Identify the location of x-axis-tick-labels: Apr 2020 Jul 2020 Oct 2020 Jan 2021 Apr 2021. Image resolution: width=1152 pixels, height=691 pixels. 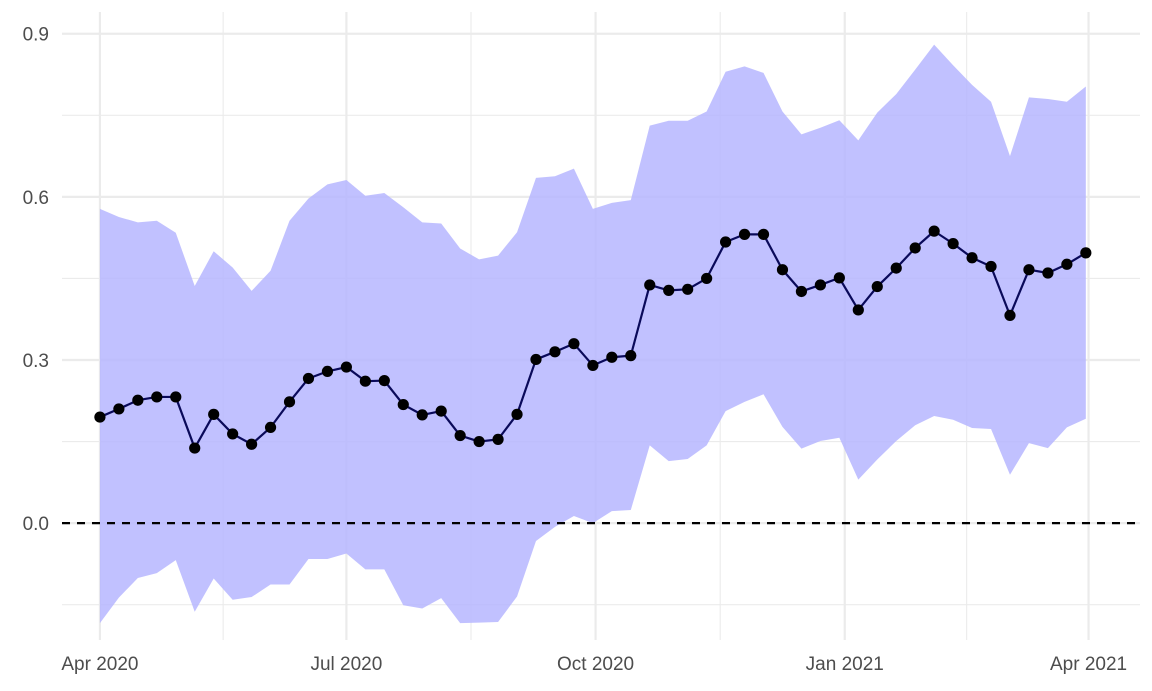
(594, 664).